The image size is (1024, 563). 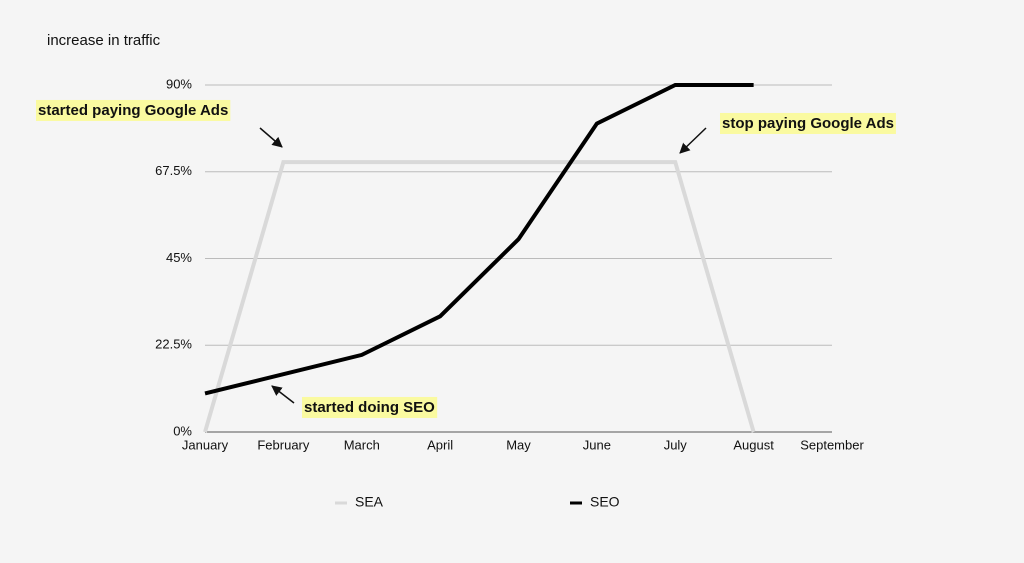 What do you see at coordinates (605, 502) in the screenshot?
I see `legend-label: SEO` at bounding box center [605, 502].